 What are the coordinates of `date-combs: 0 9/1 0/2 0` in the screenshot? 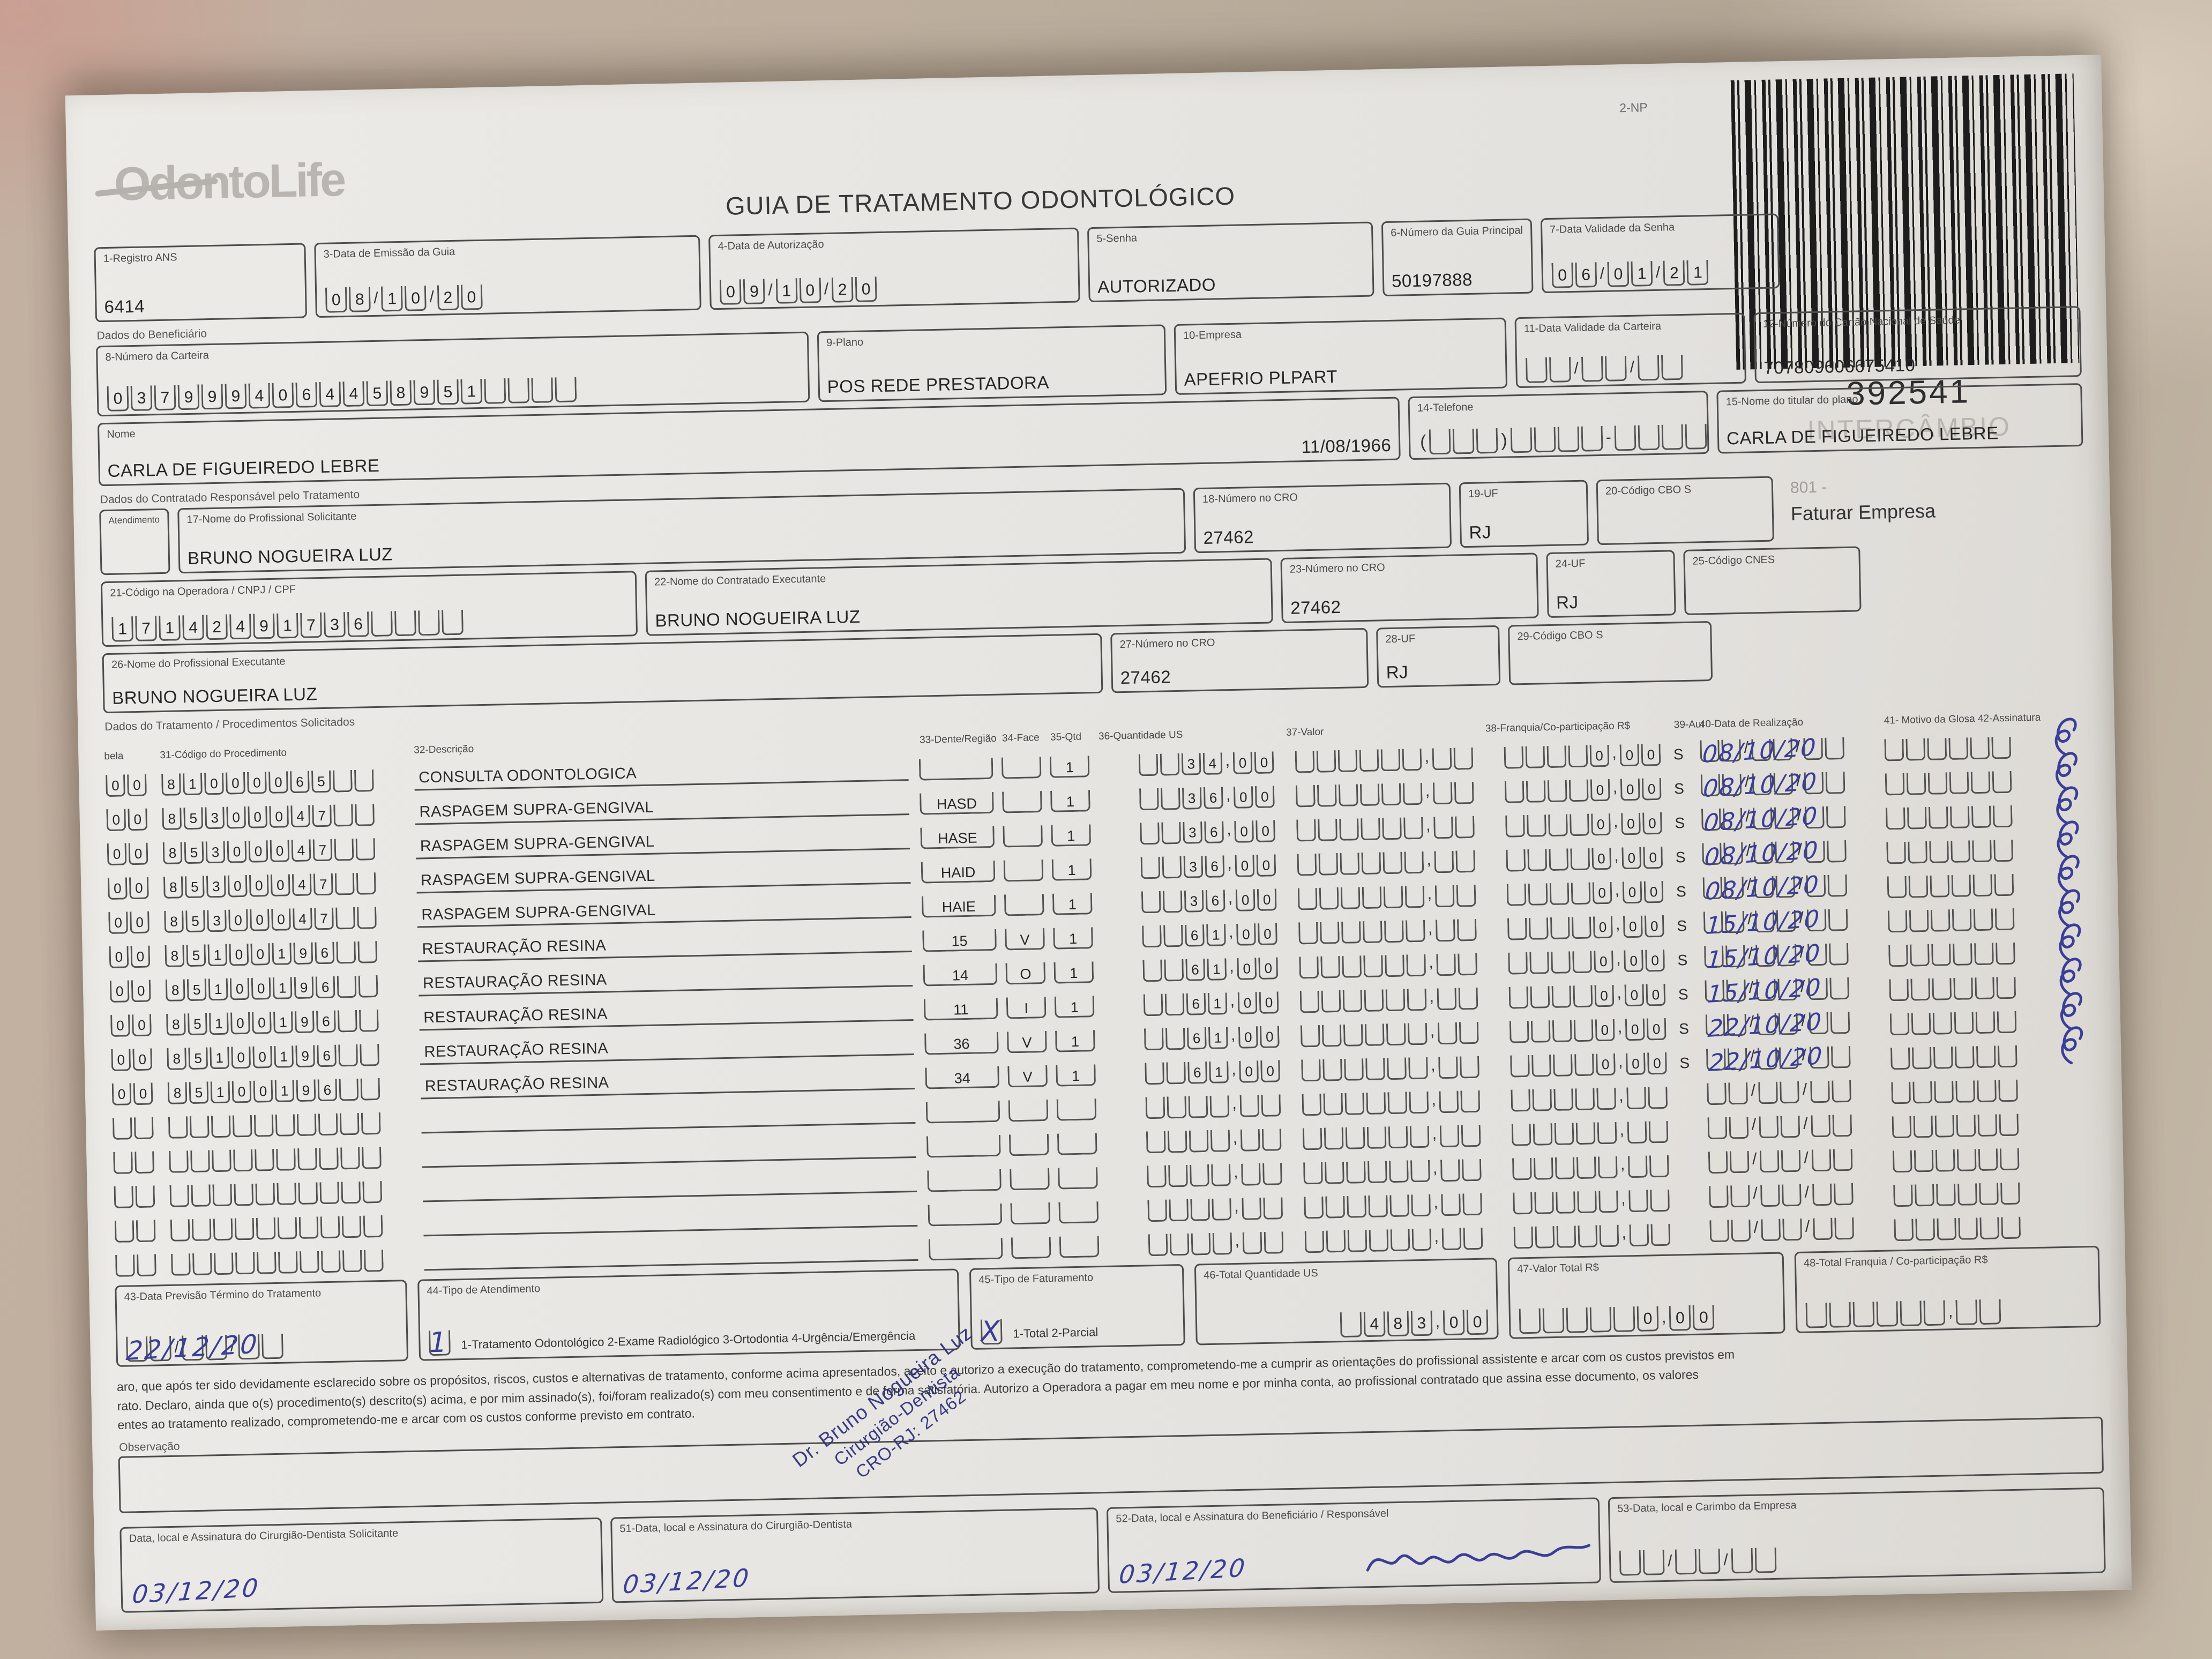 It's located at (895, 289).